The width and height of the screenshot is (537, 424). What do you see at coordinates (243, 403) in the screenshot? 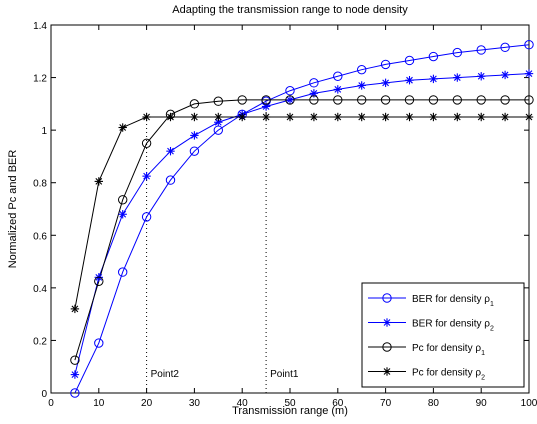
I see `x-tick-label: 40` at bounding box center [243, 403].